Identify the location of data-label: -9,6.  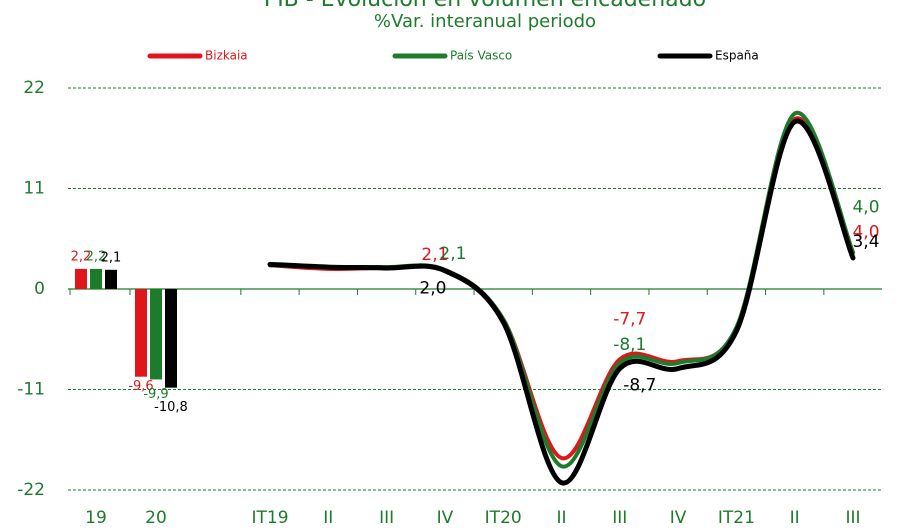
(140, 386).